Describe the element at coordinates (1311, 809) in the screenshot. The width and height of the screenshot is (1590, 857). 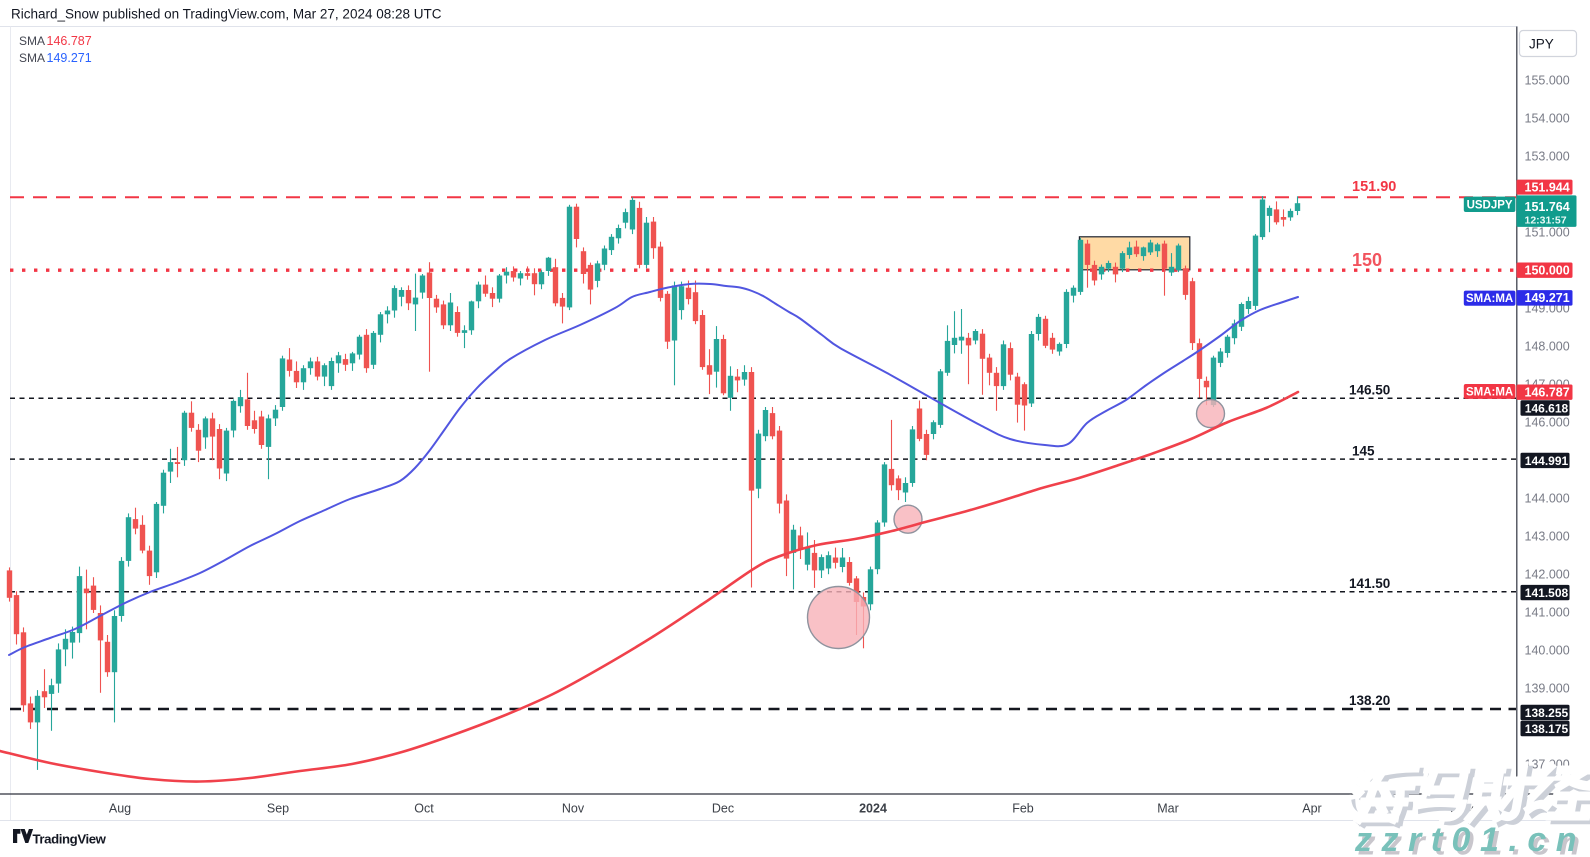
I see `svg-text: Apr` at that location.